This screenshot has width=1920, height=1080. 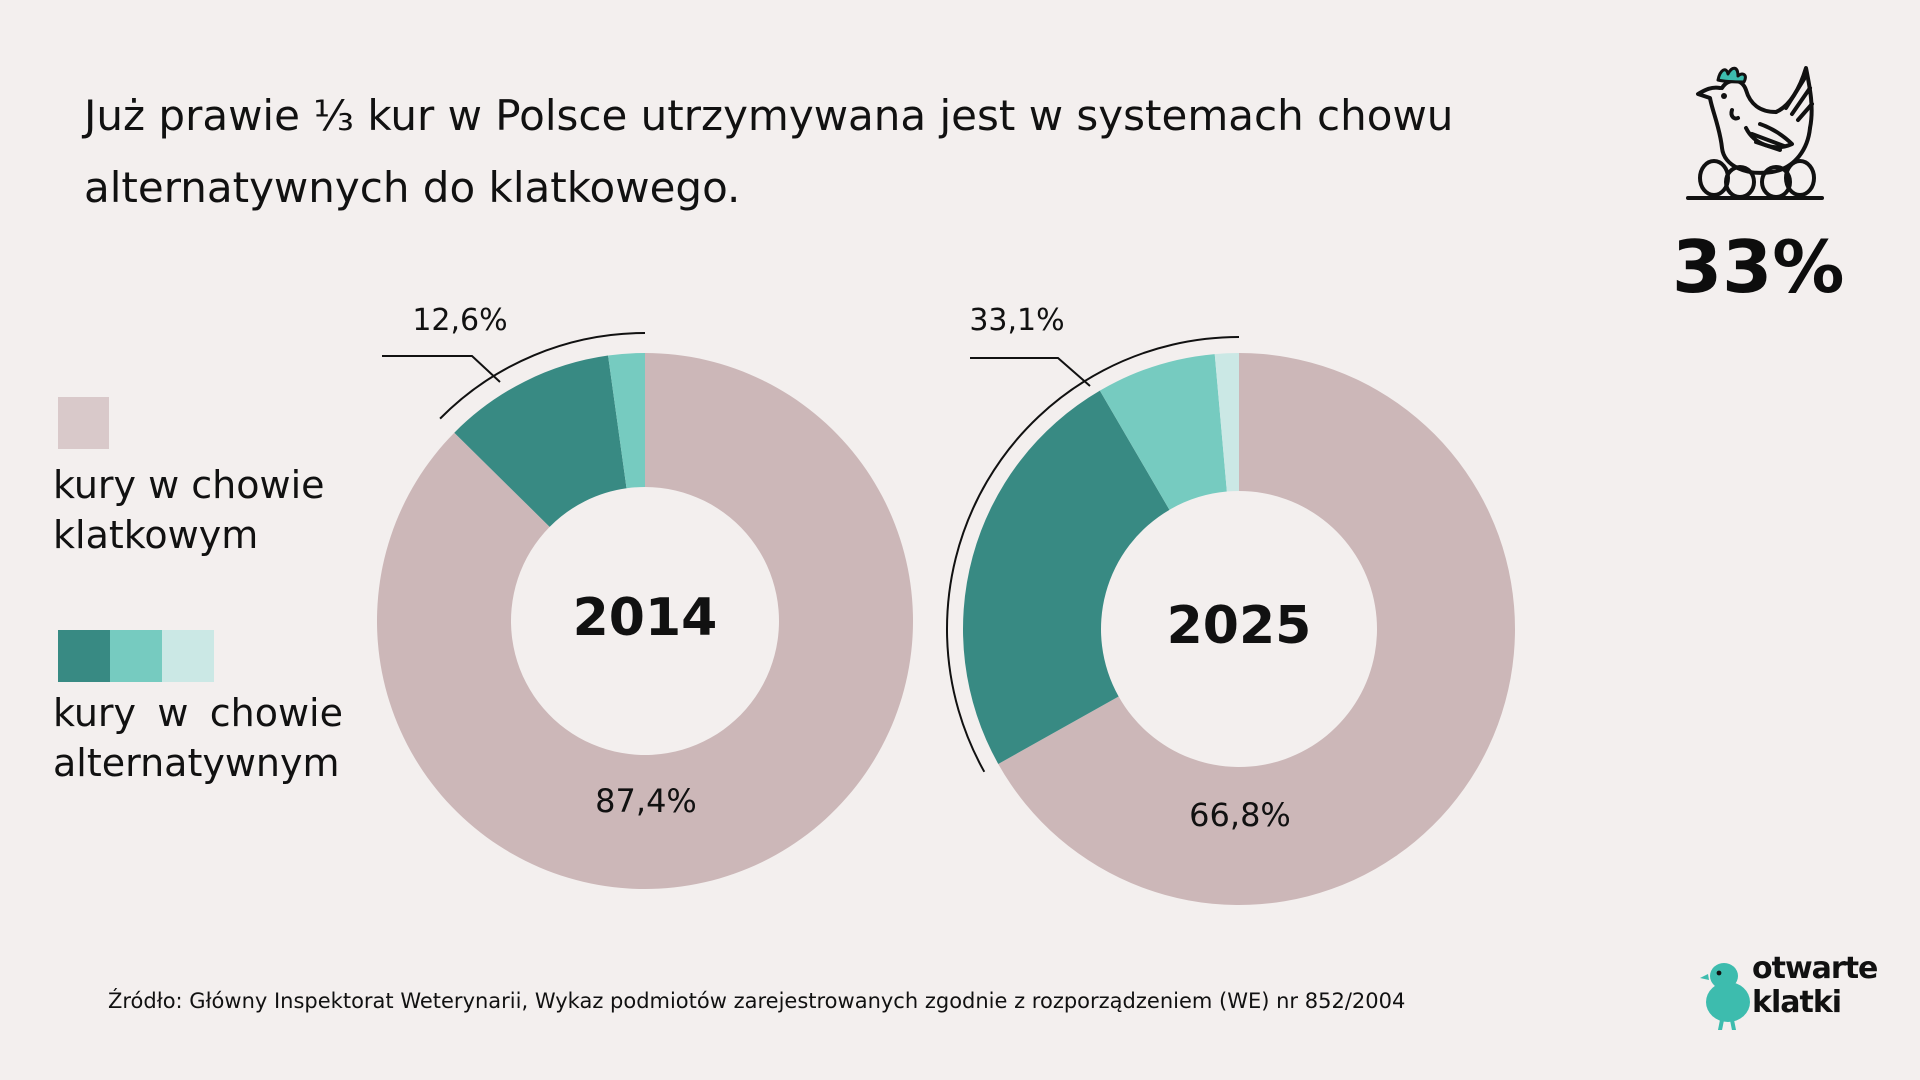 What do you see at coordinates (542, 376) in the screenshot?
I see `alternative-bracket-2014` at bounding box center [542, 376].